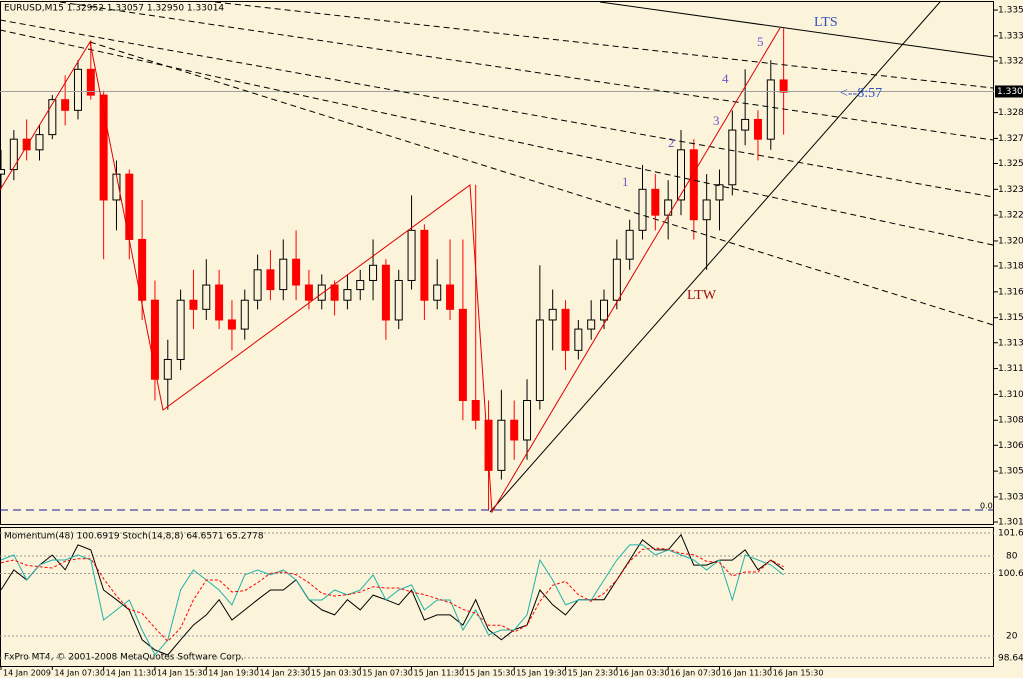 The image size is (1023, 678). Describe the element at coordinates (1010, 523) in the screenshot. I see `y-tick-label: 1.30180` at that location.